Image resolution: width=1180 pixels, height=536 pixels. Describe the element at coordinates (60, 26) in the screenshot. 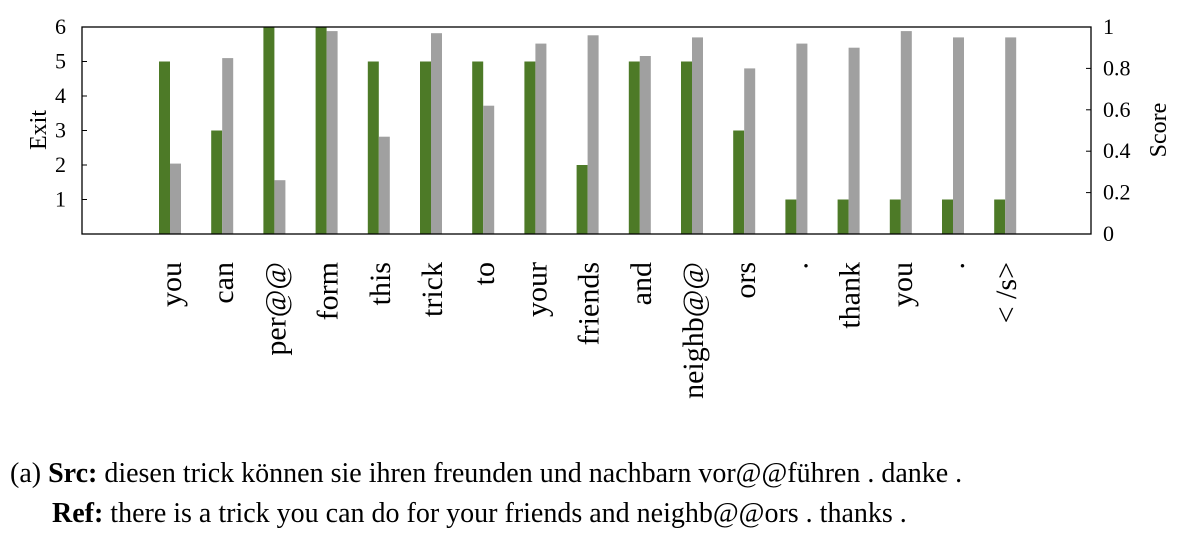

I see `y-left-tick-label: 6` at that location.